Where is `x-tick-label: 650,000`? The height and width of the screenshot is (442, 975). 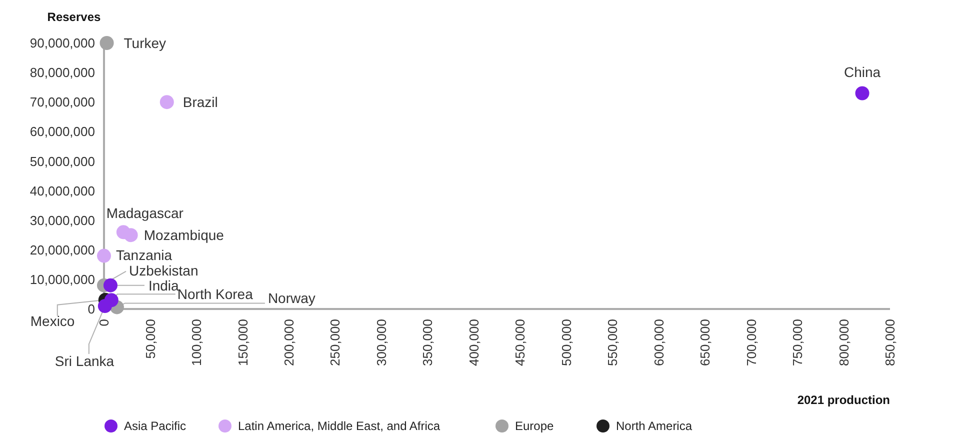 x-tick-label: 650,000 is located at coordinates (705, 342).